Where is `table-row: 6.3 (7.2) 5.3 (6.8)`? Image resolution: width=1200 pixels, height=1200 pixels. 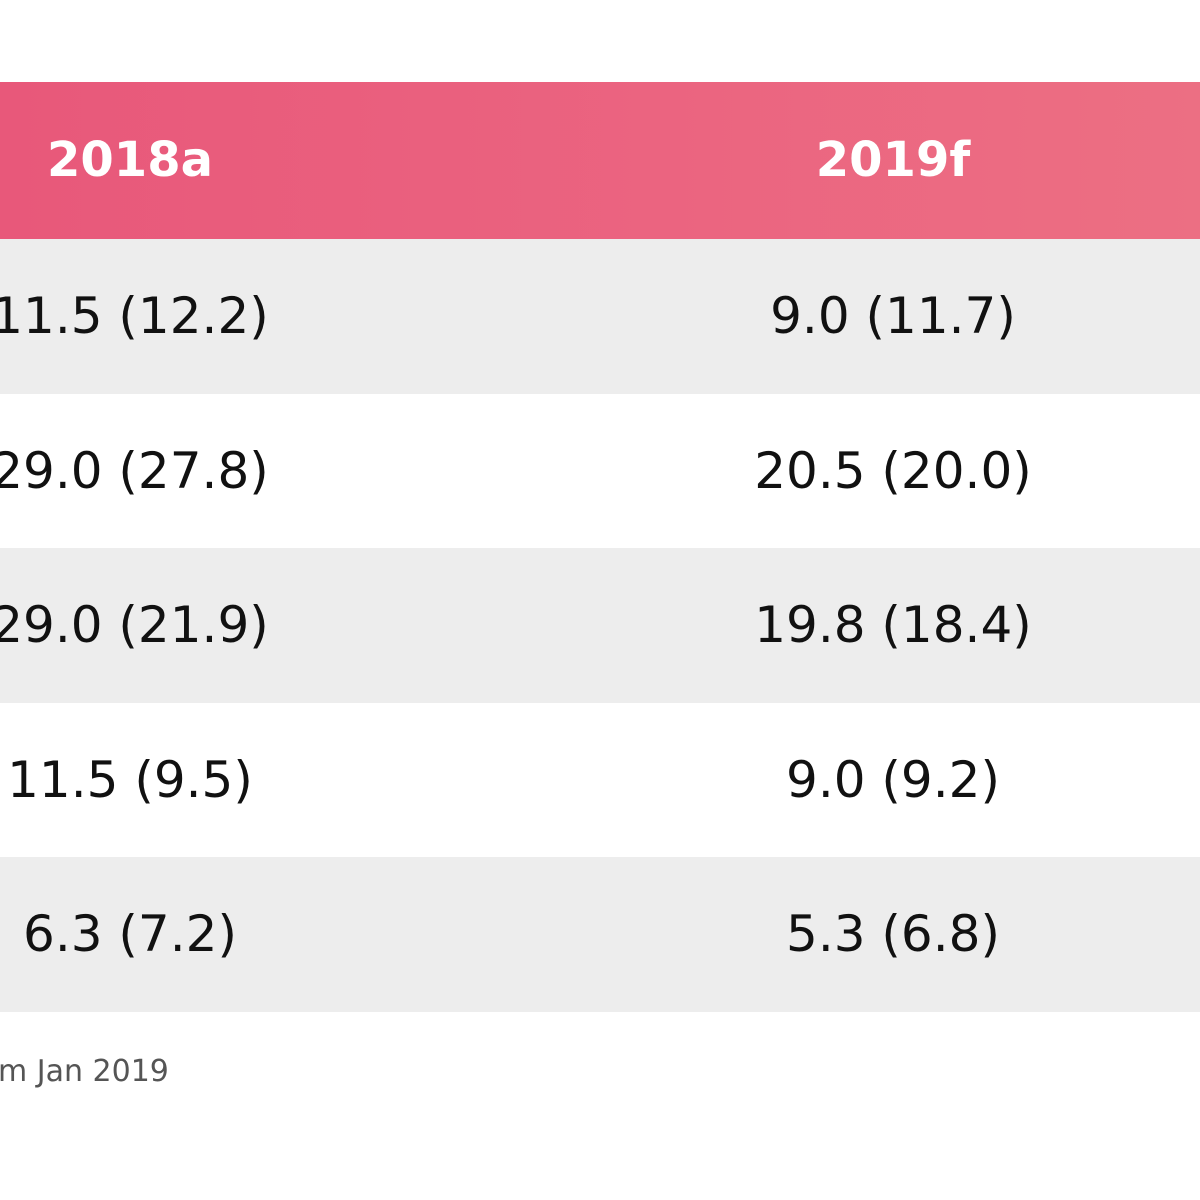
table-row: 6.3 (7.2) 5.3 (6.8) is located at coordinates (600, 934).